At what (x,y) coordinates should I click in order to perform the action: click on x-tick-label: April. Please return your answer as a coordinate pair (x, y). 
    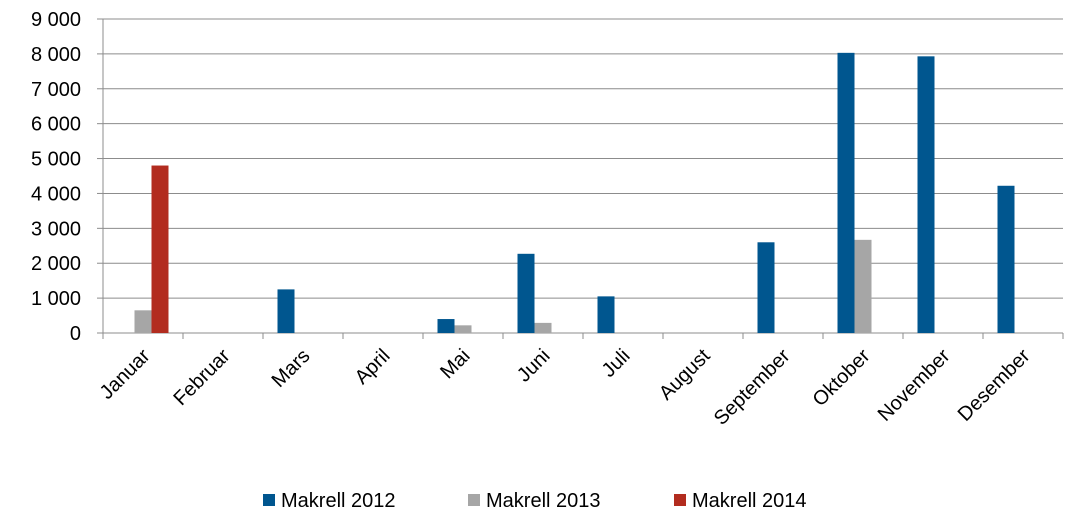
    Looking at the image, I should click on (373, 367).